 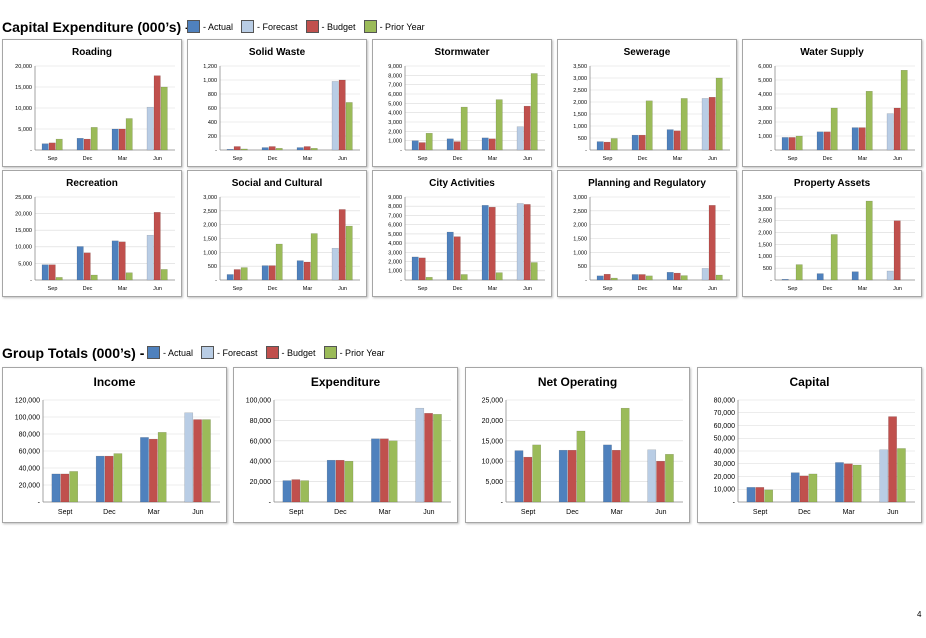 I want to click on chart-stormwater-y-tick-label: 1,000, so click(x=395, y=142).